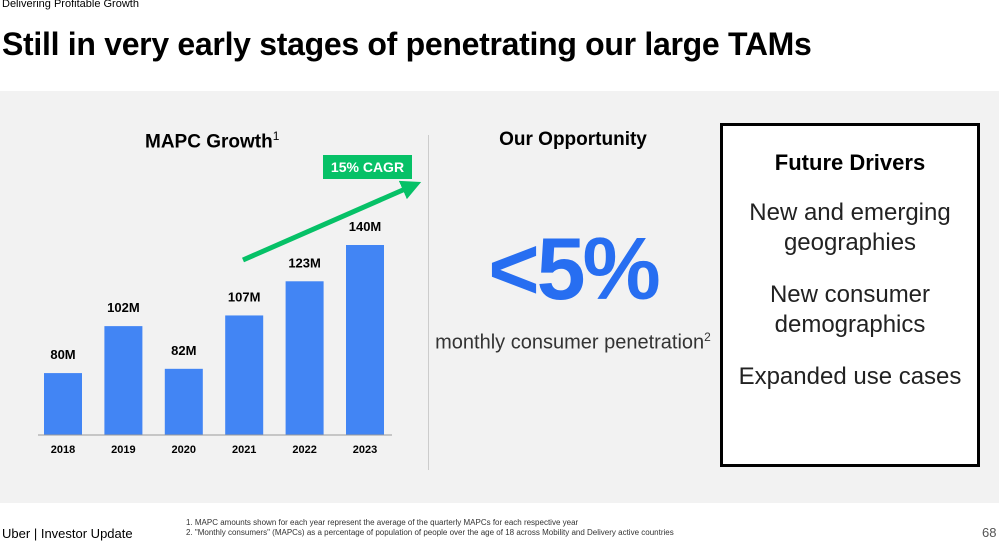 The width and height of the screenshot is (999, 541). Describe the element at coordinates (850, 376) in the screenshot. I see `driver-item: Expanded use cases` at that location.